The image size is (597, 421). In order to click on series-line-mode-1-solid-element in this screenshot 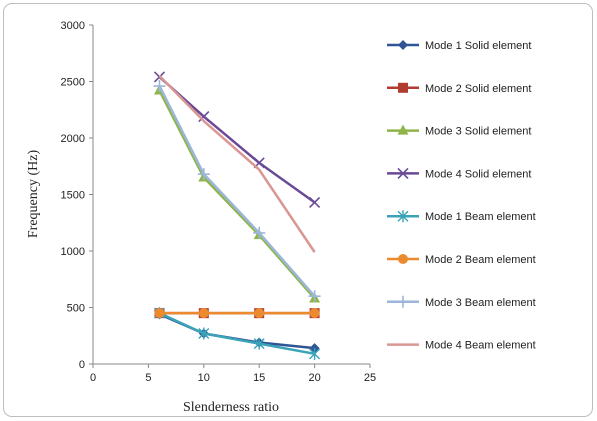, I will do `click(236, 331)`.